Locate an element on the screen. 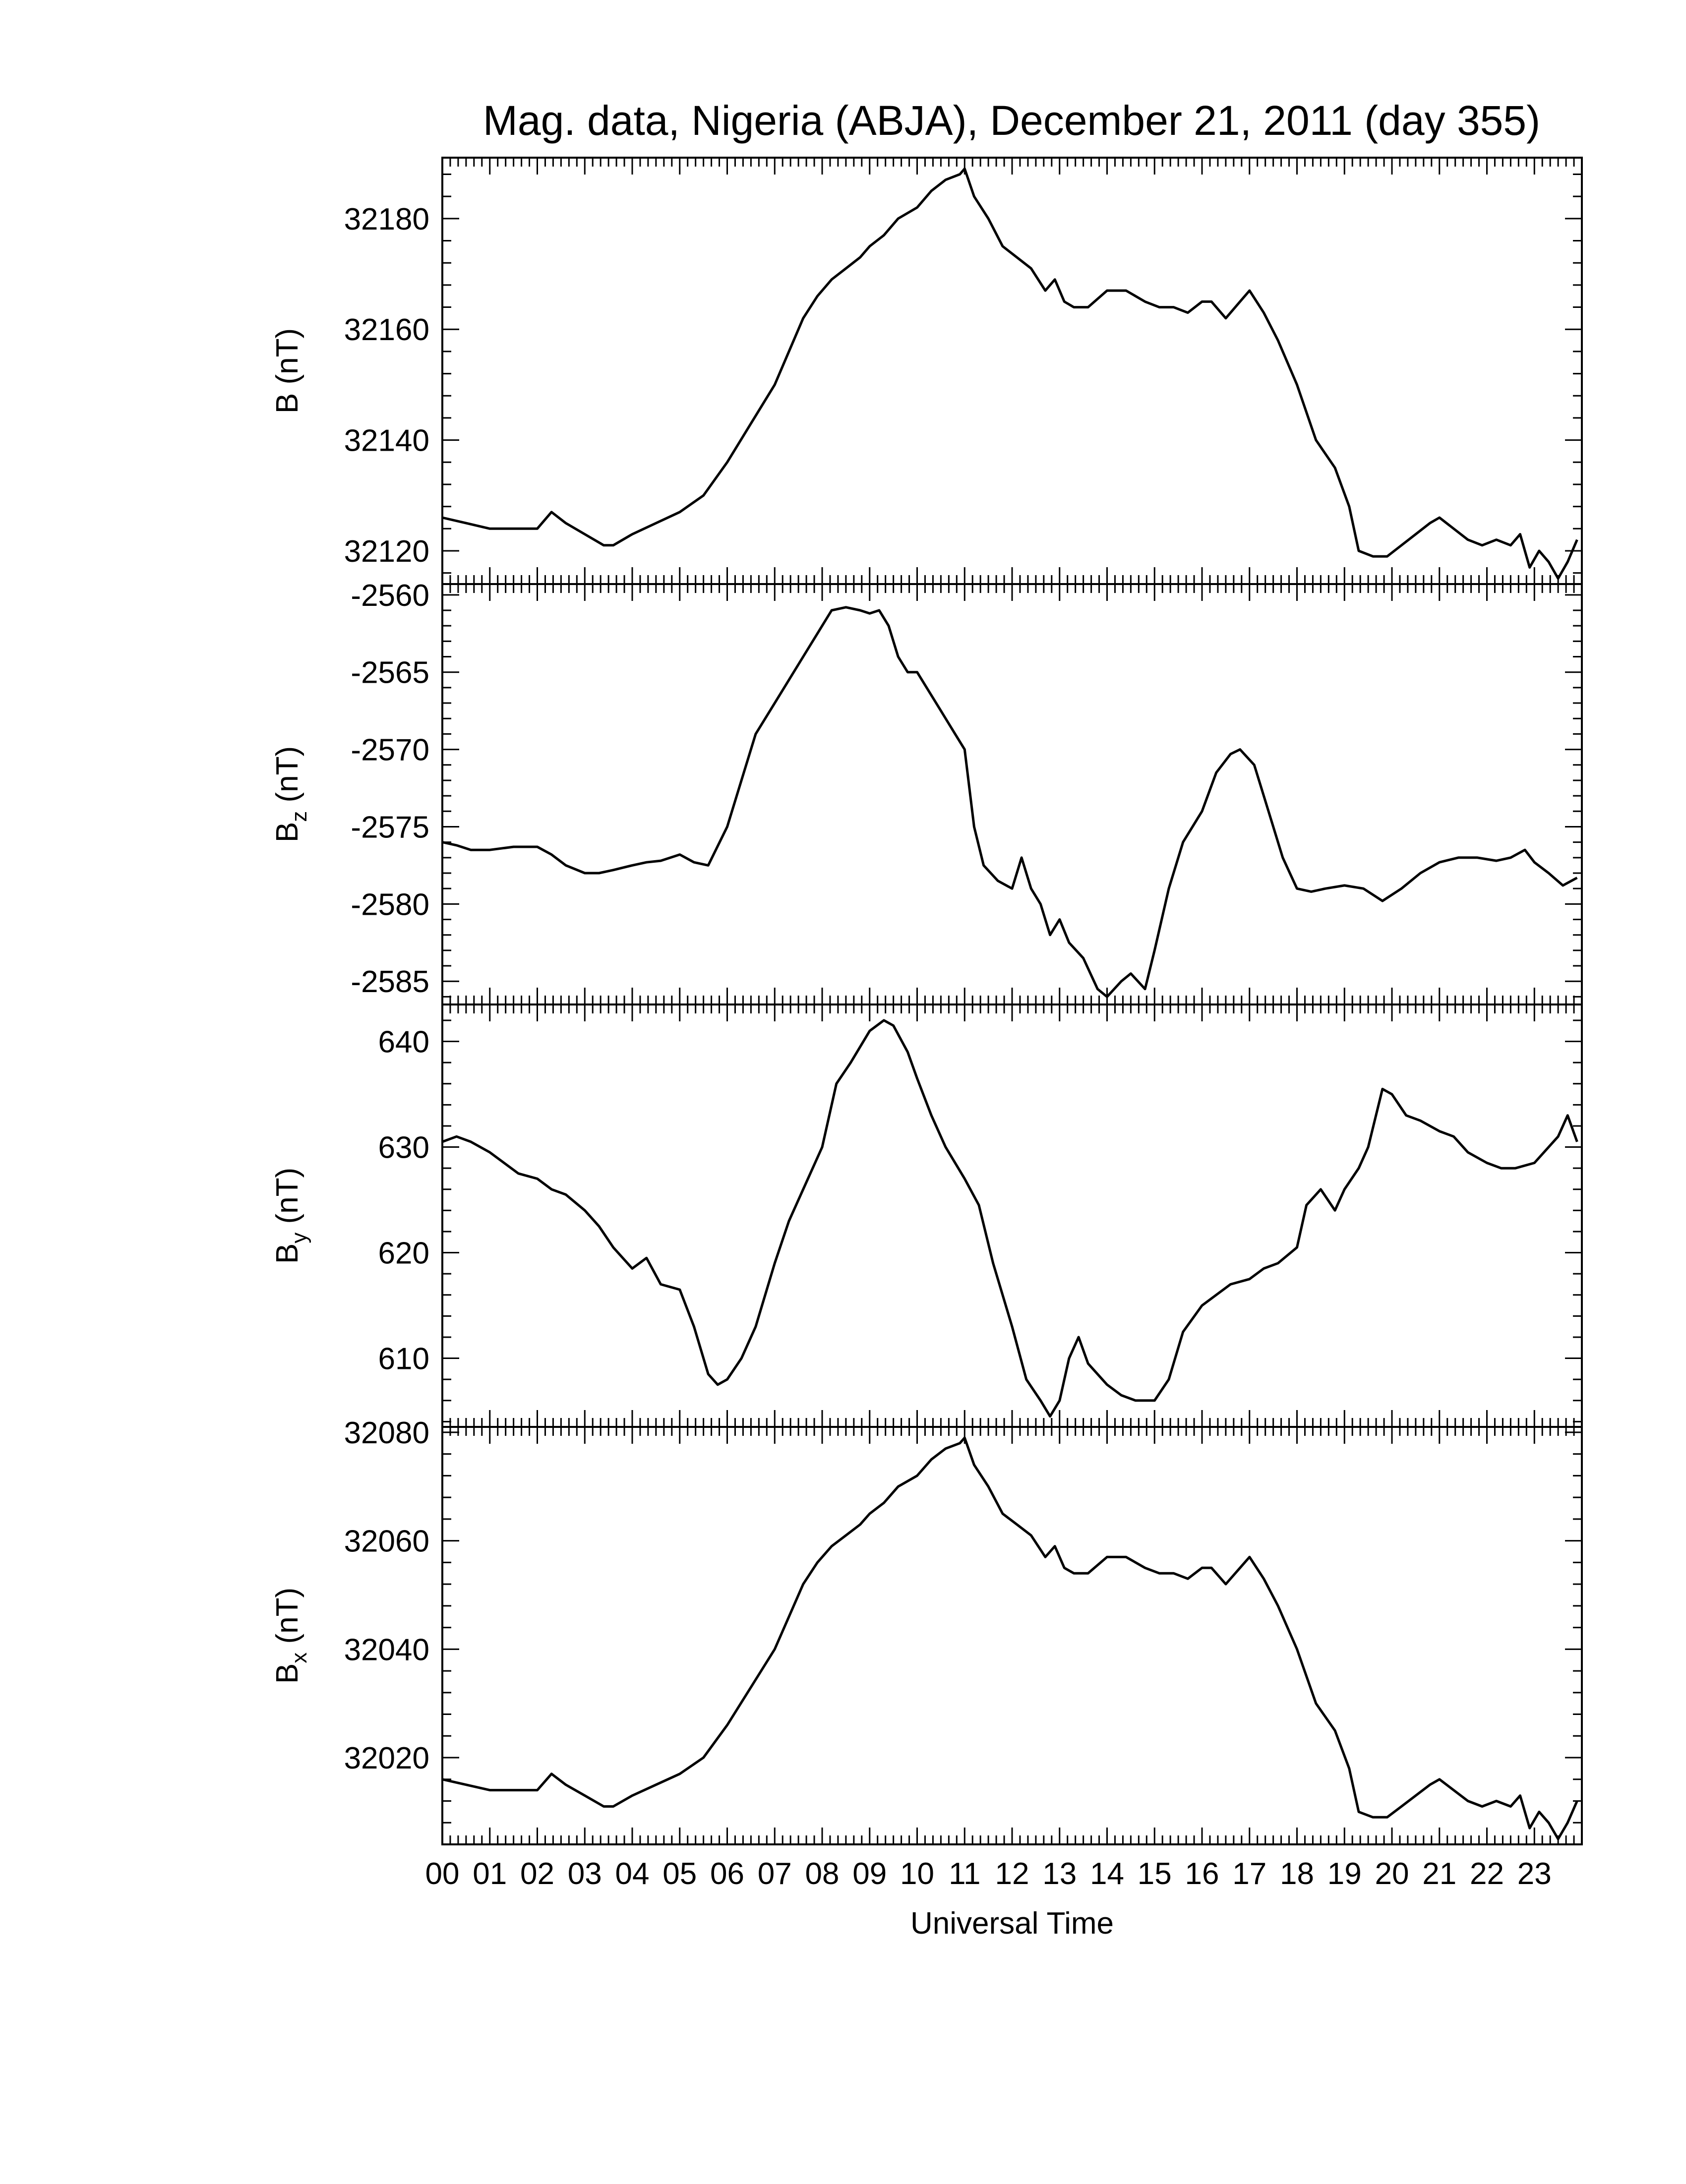 This screenshot has width=1686, height=2184. x-tick-label: 15 is located at coordinates (1155, 1874).